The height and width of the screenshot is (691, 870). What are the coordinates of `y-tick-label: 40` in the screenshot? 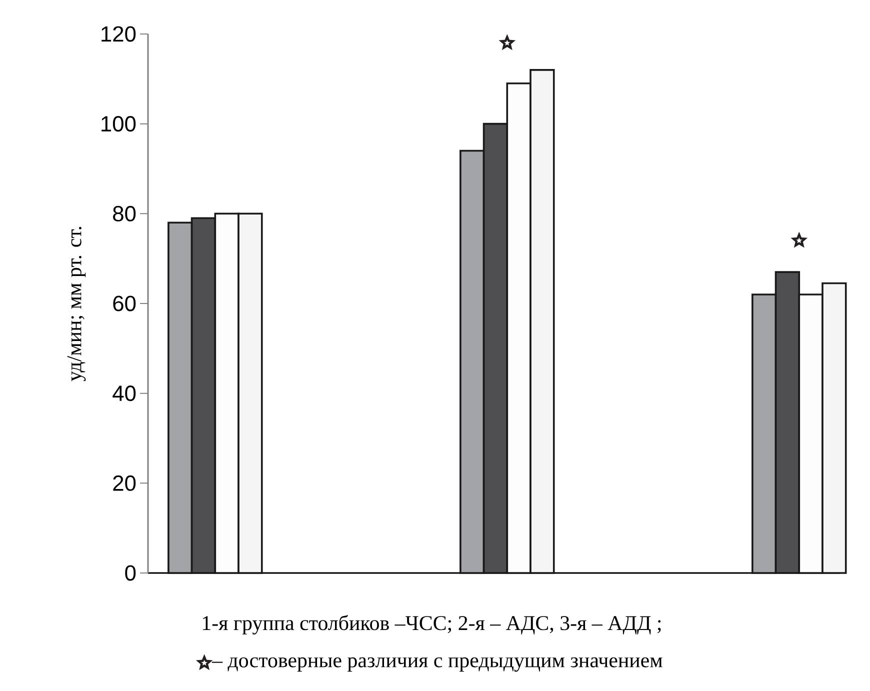 It's located at (124, 394).